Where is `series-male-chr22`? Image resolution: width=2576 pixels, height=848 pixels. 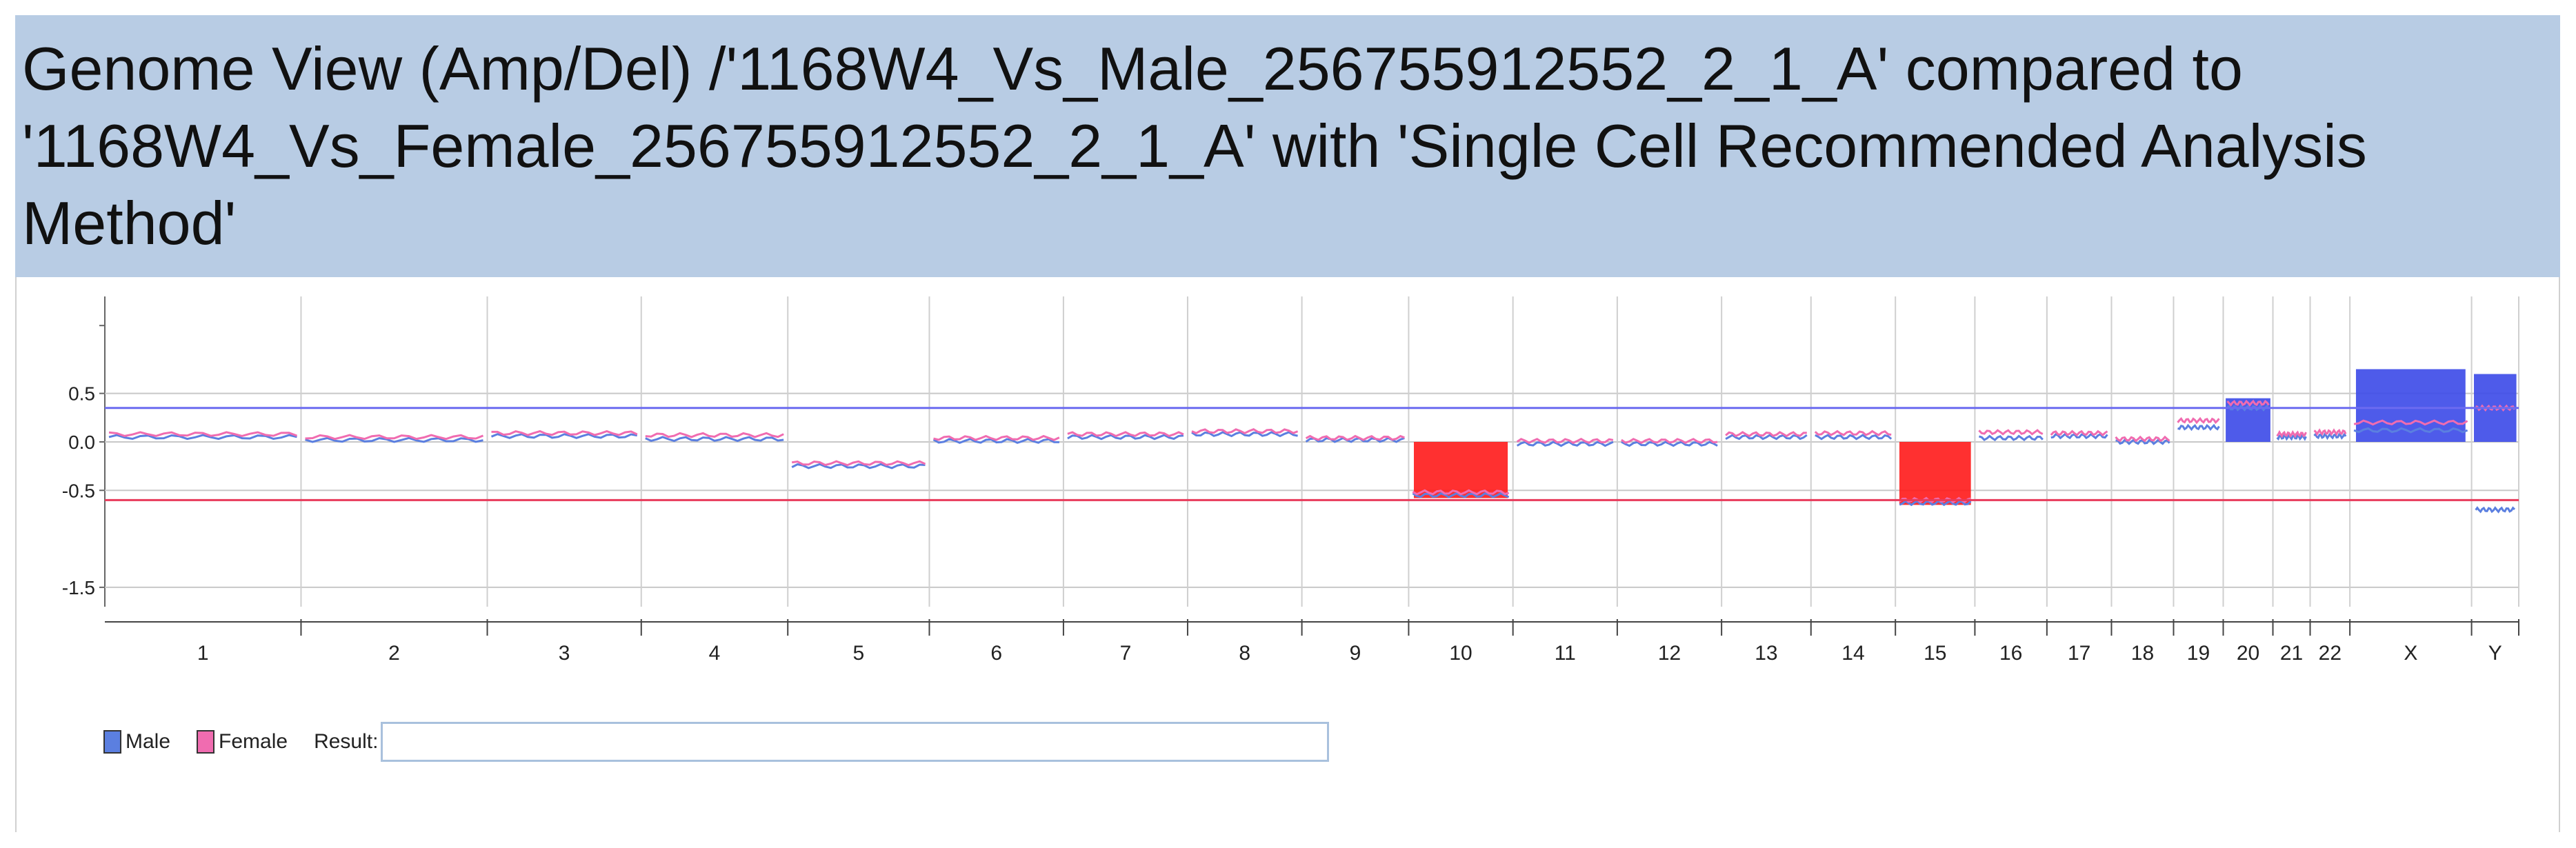 series-male-chr22 is located at coordinates (2330, 436).